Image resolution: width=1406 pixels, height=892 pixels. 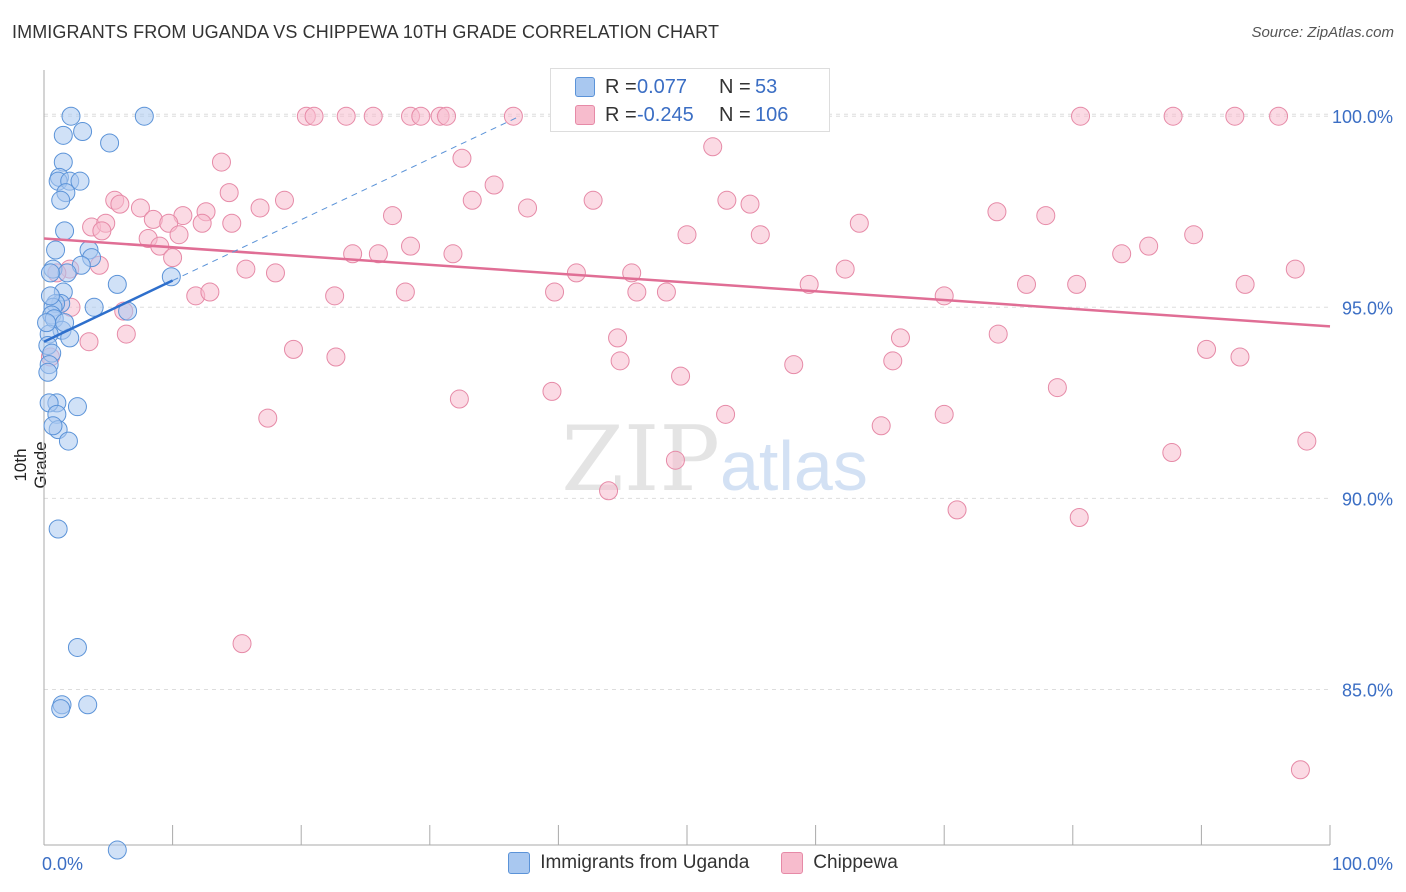 What do you see at coordinates (855, 862) in the screenshot?
I see `legend-label-chippewa: Chippewa` at bounding box center [855, 862].